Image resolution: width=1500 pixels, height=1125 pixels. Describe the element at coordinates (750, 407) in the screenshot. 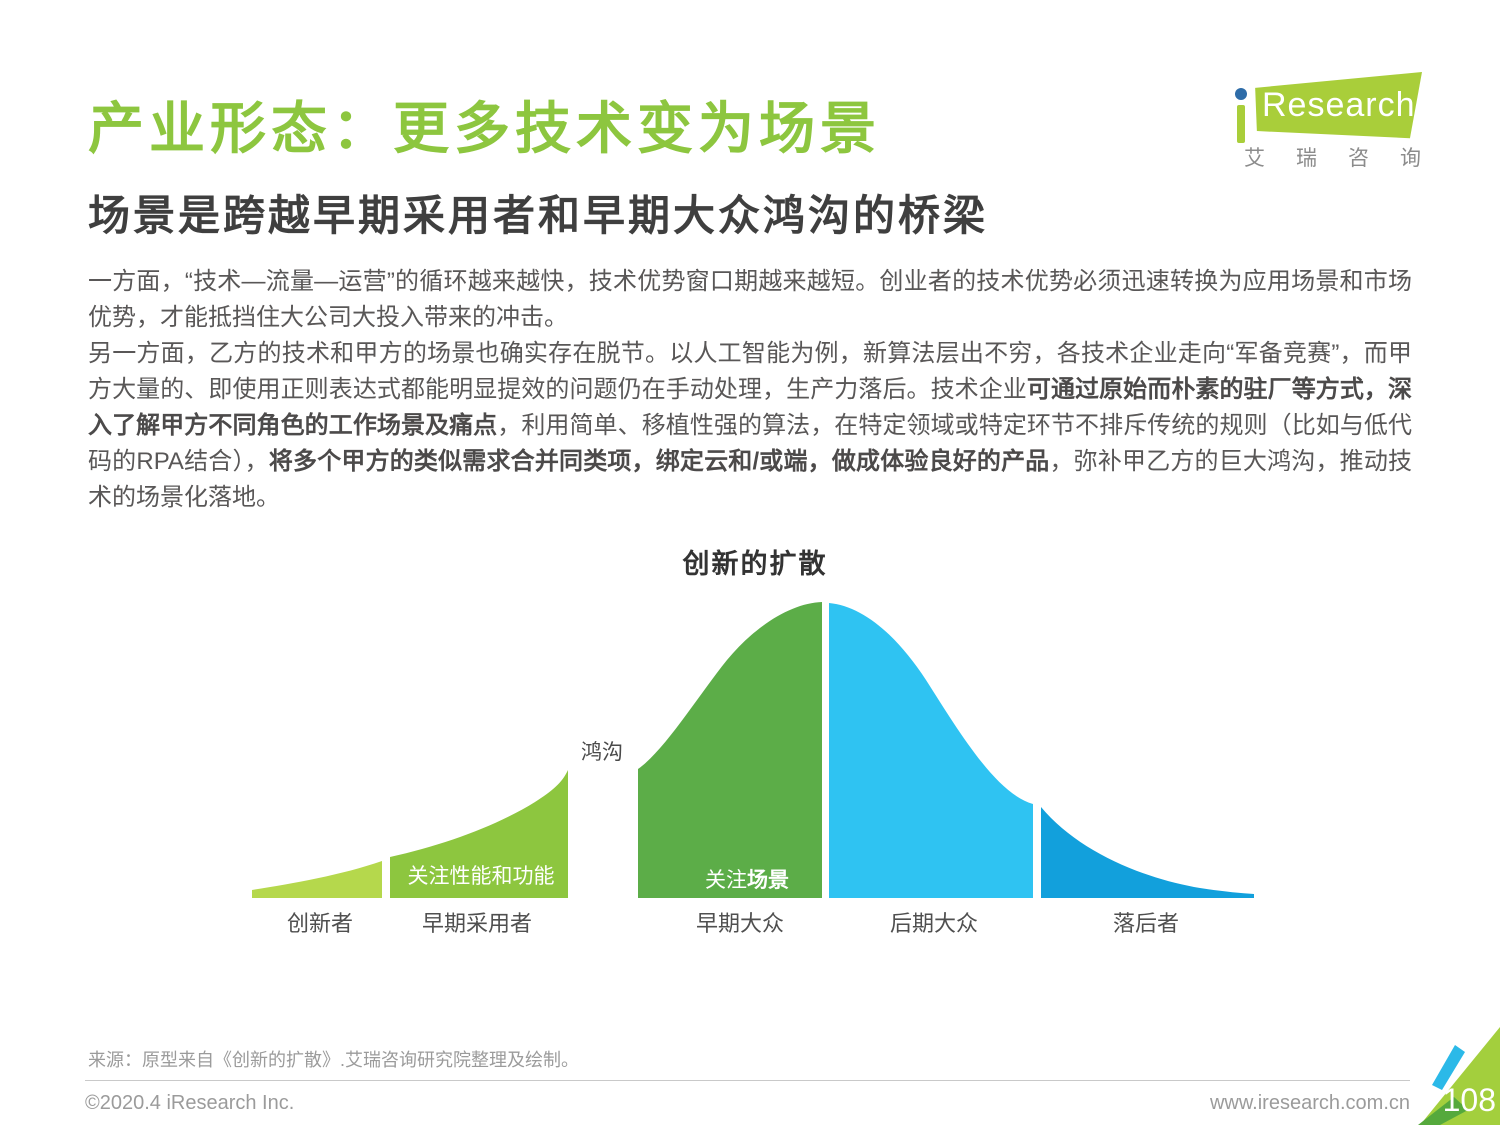

I see `paragraph-2-run2-bold: 可通过原始而朴素的驻厂等方式，深入了解甲方不同角色的工作场景及痛点` at that location.